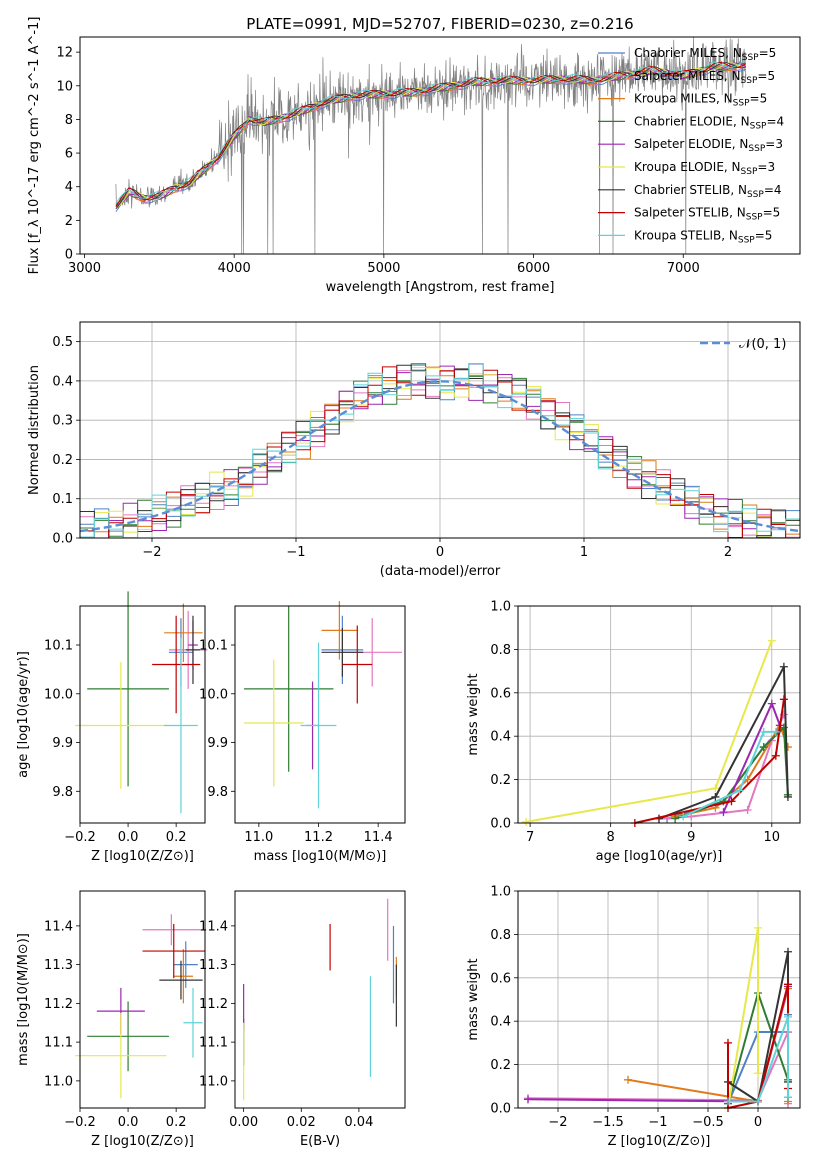  What do you see at coordinates (709, 122) in the screenshot?
I see `spectrum-legend-label: Chabrier ELODIE, NSSP=4` at bounding box center [709, 122].